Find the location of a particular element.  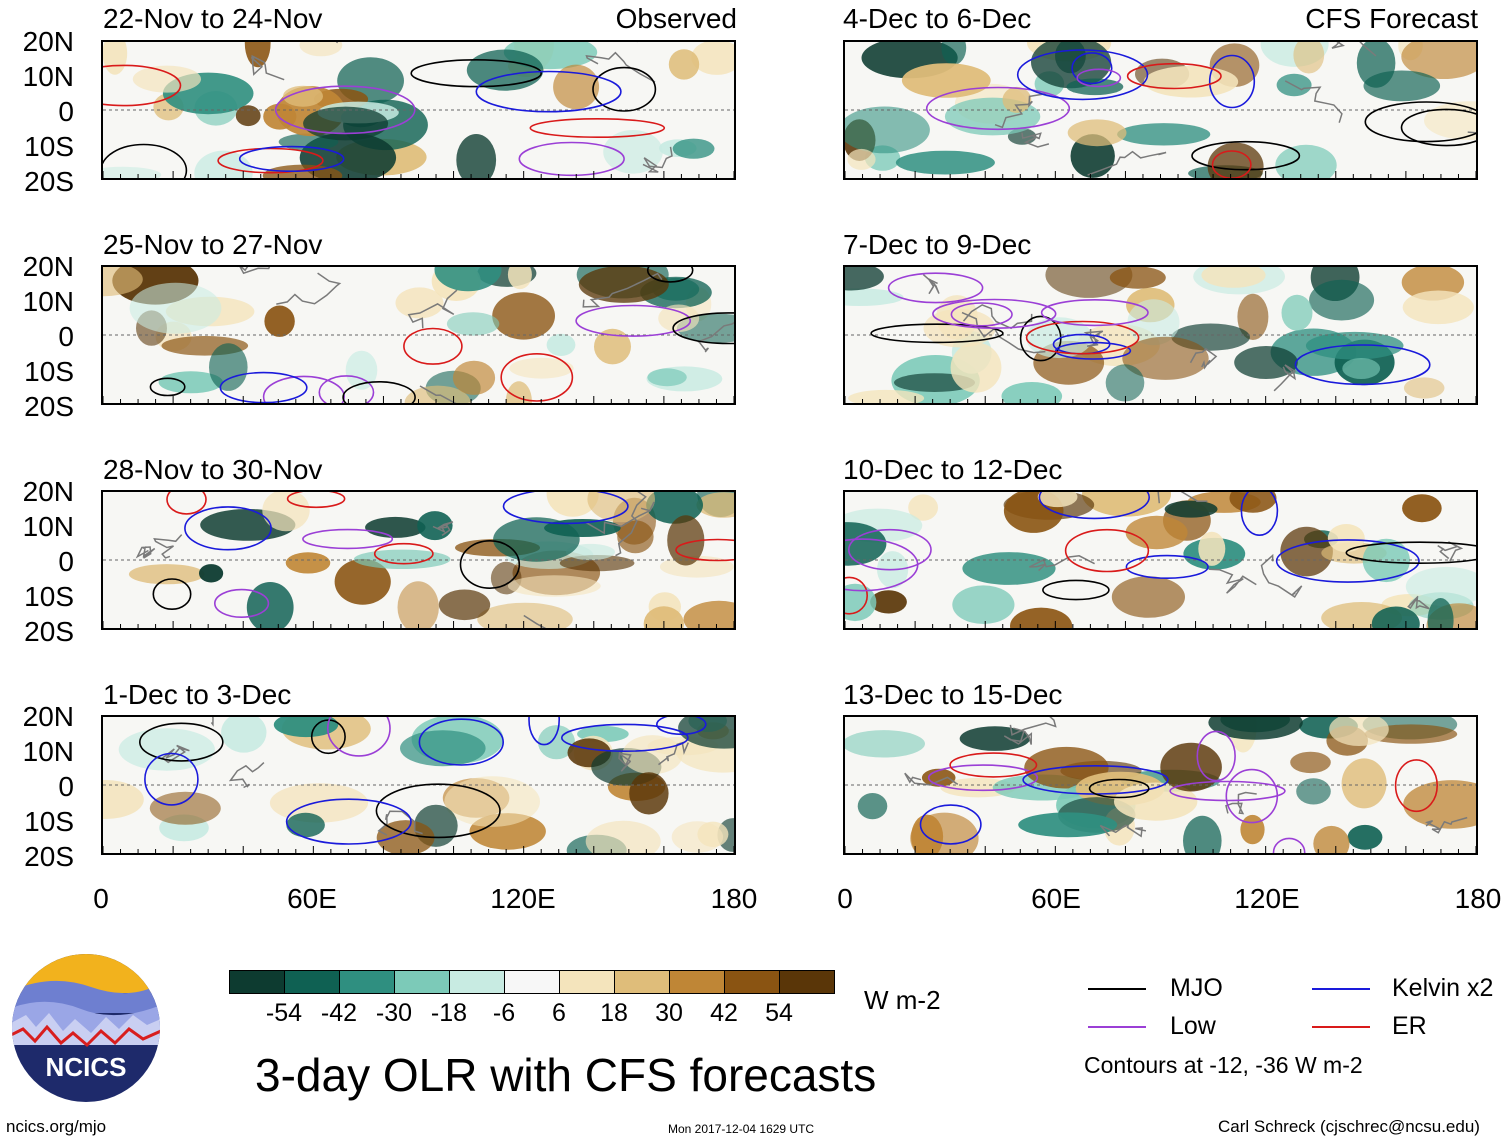

colorbar-tick-label: -30 is located at coordinates (394, 1013).